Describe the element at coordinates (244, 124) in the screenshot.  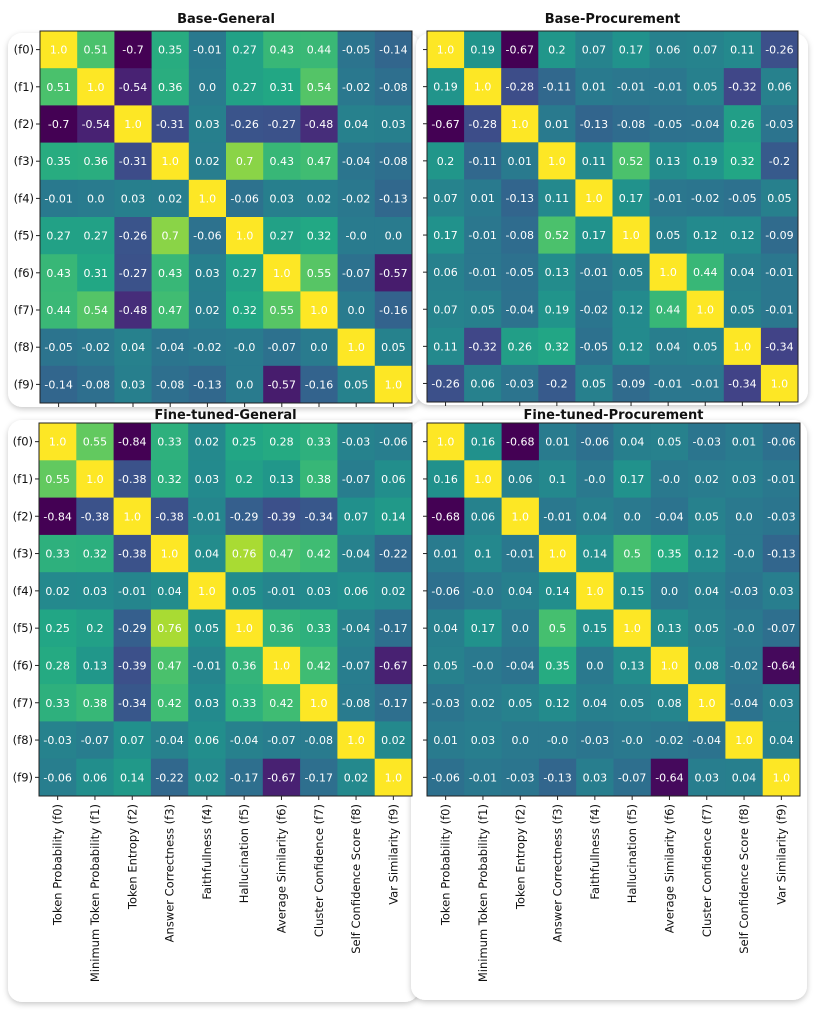
I see `cell-value-label: -0.26` at that location.